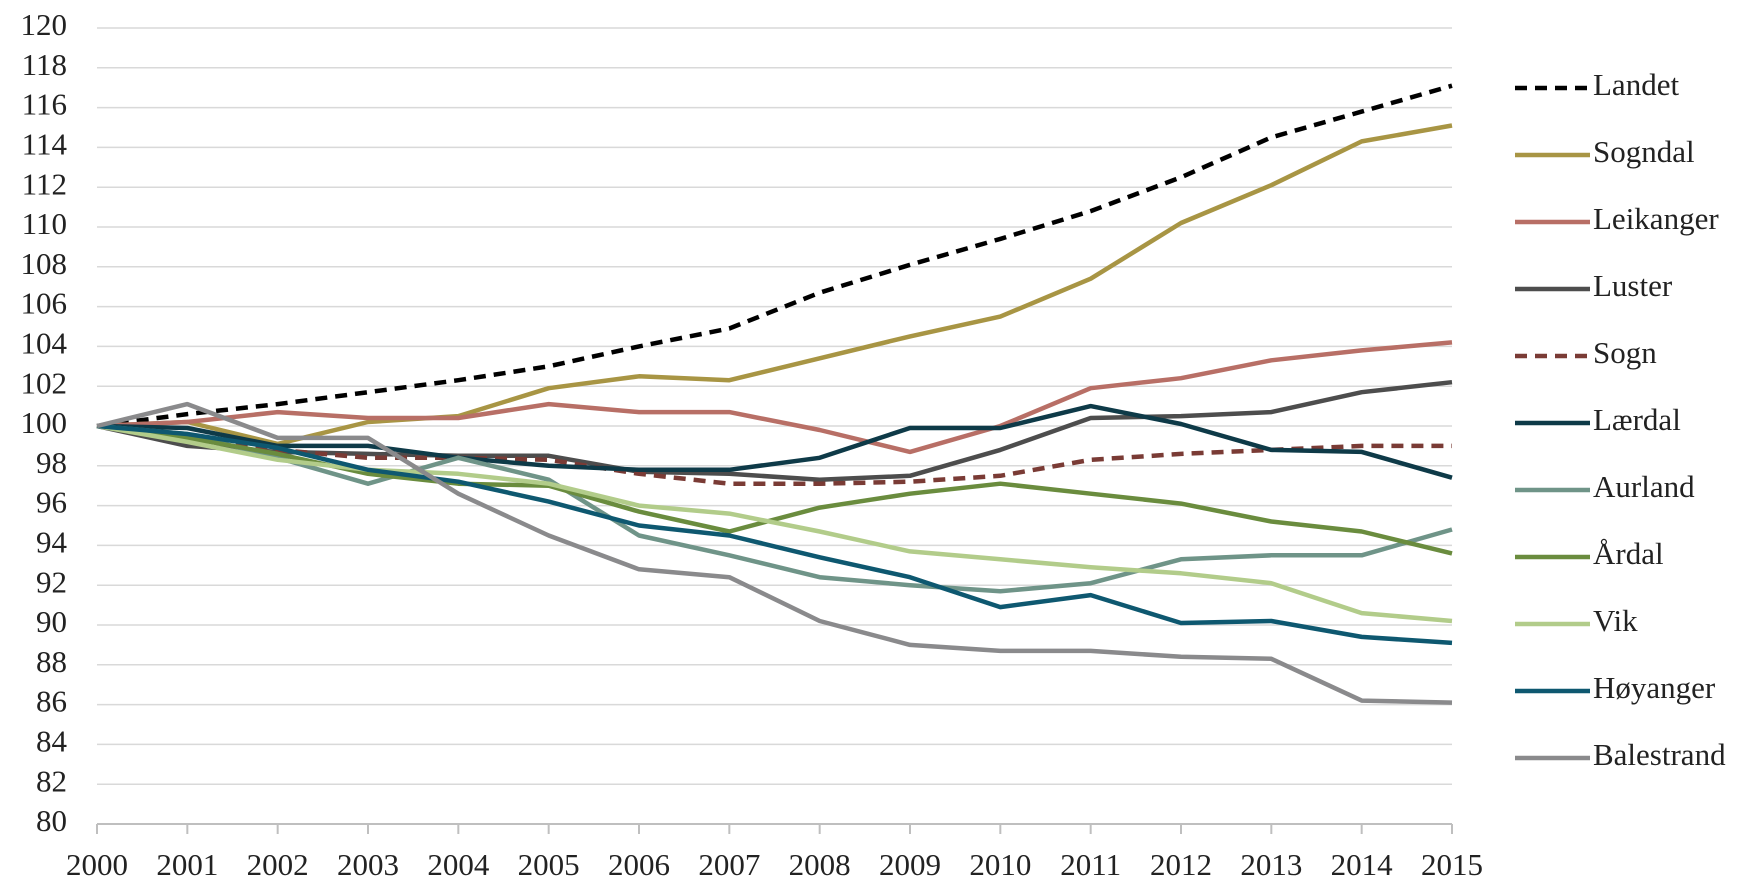 The height and width of the screenshot is (884, 1752). Describe the element at coordinates (1633, 285) in the screenshot. I see `legend-label: Luster` at that location.